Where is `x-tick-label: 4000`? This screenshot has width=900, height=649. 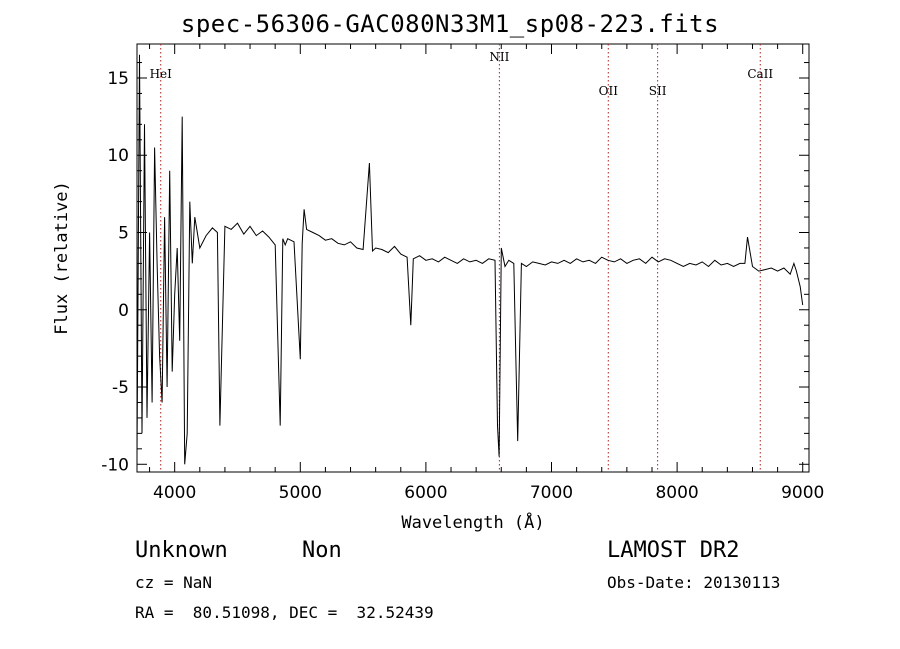 x-tick-label: 4000 is located at coordinates (174, 493).